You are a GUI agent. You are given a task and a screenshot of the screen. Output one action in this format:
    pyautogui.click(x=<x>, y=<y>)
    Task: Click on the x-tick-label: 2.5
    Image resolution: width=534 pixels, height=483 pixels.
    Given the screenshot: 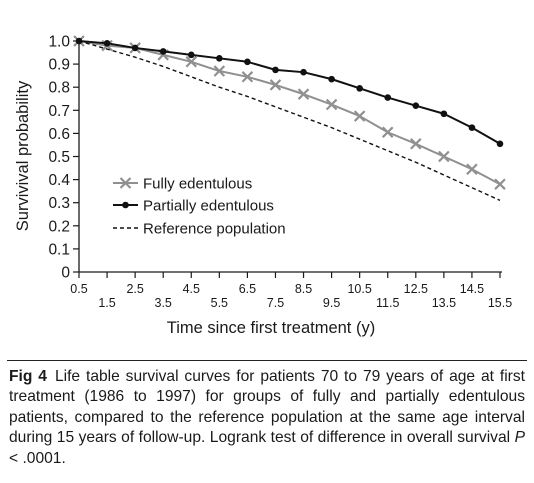 What is the action you would take?
    pyautogui.click(x=134, y=289)
    